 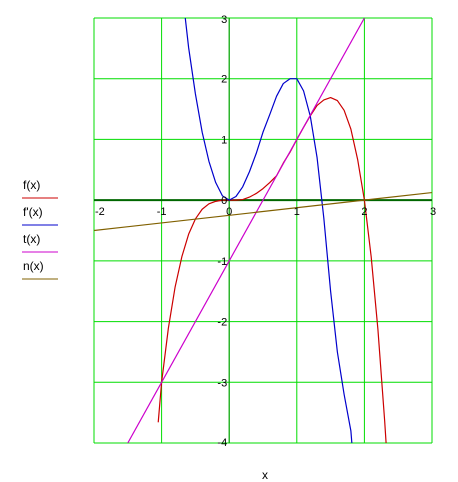 What do you see at coordinates (224, 201) in the screenshot?
I see `y-tick-label: 0` at bounding box center [224, 201].